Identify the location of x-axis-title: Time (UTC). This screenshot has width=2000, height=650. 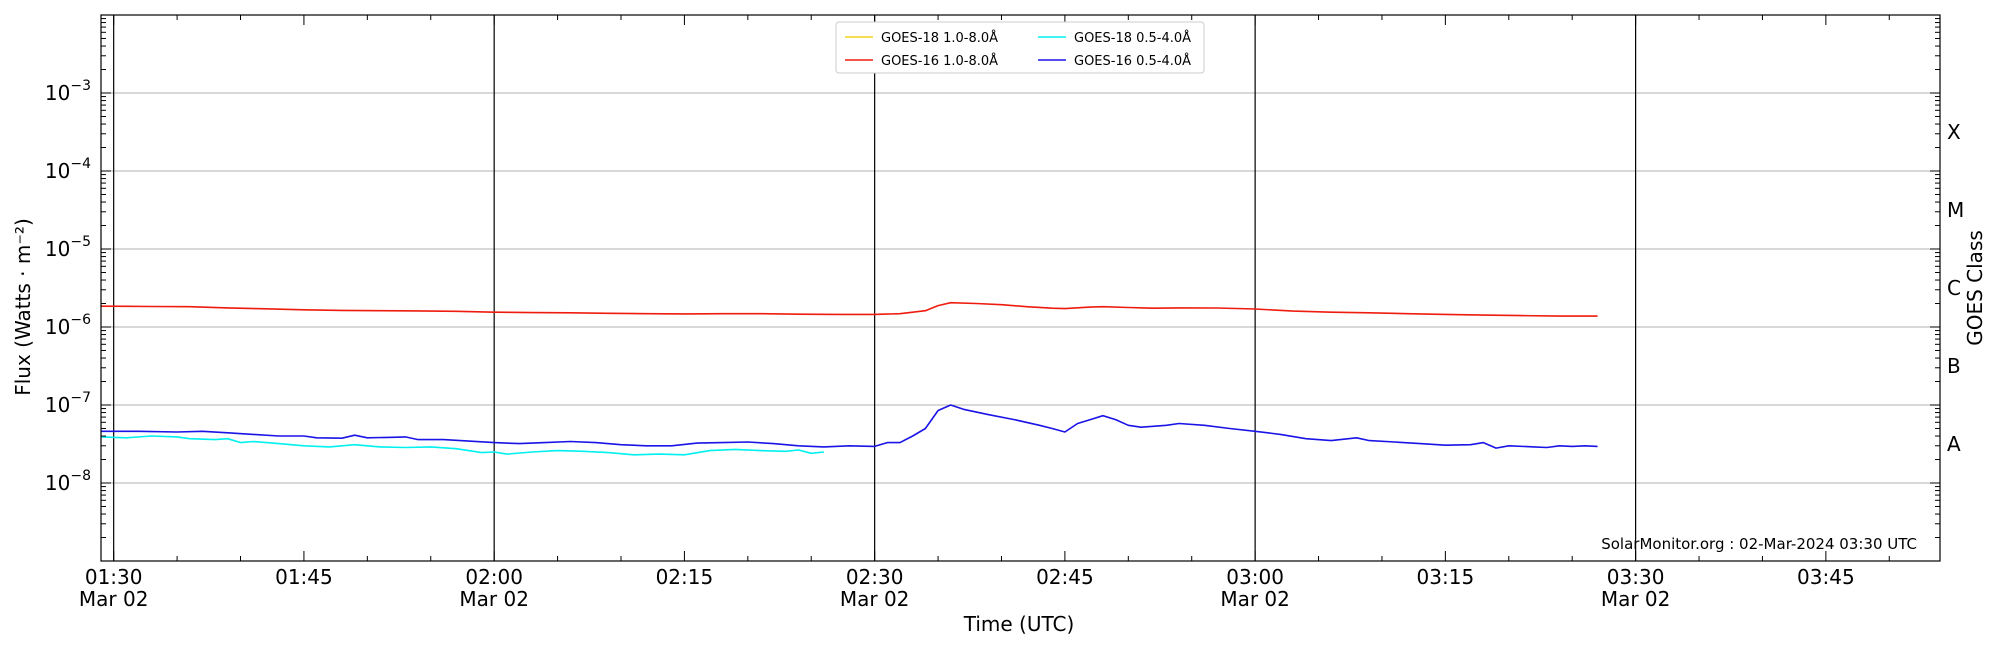
(1019, 624).